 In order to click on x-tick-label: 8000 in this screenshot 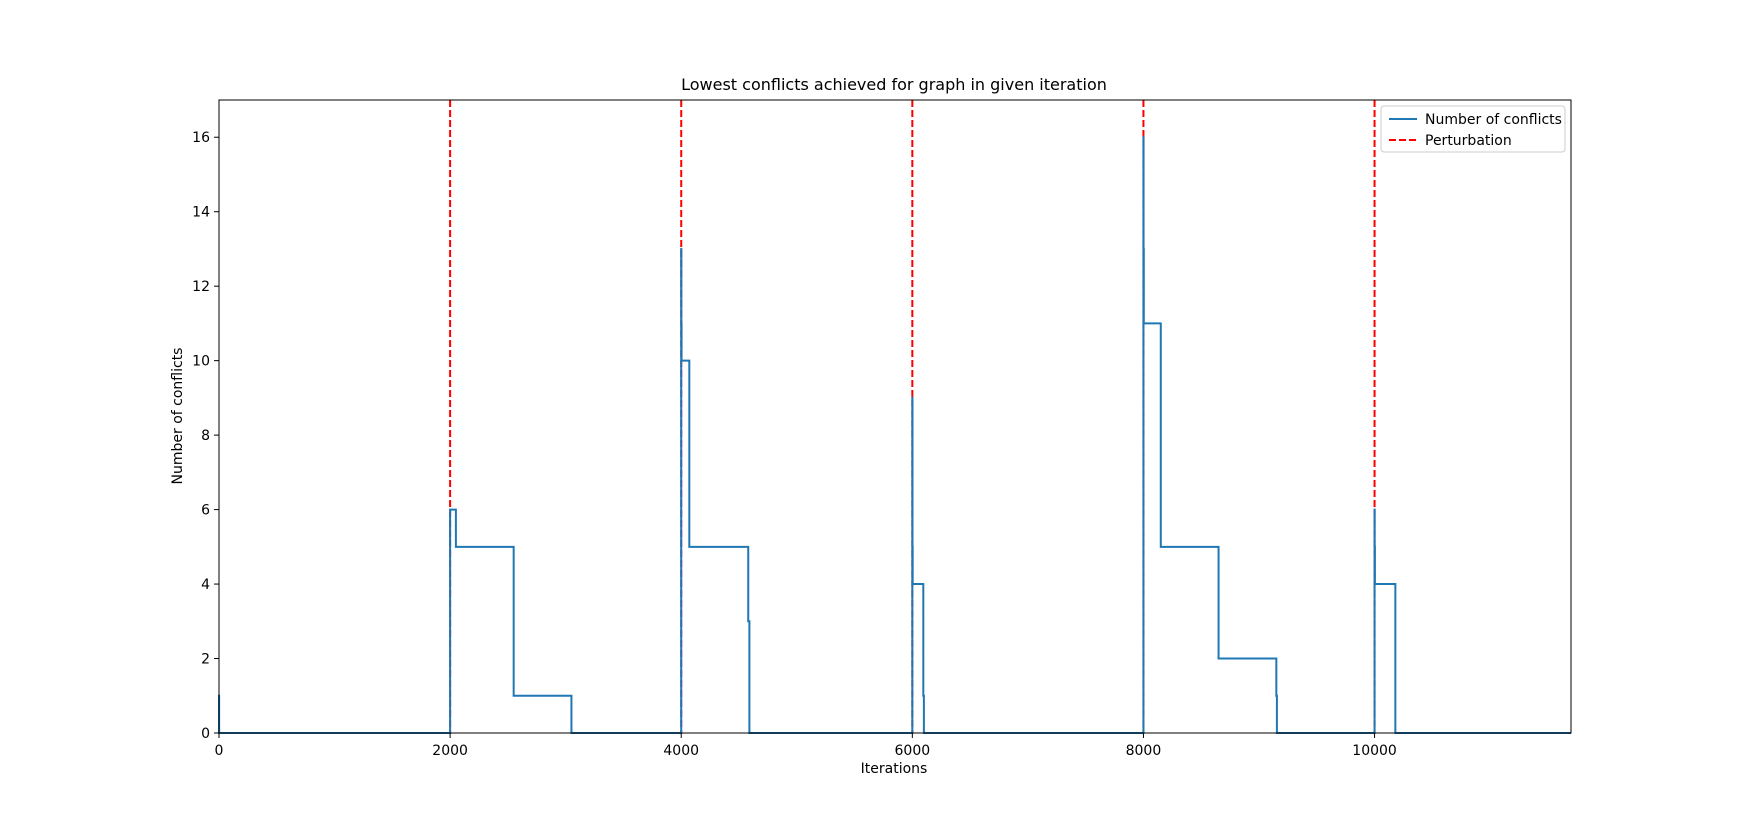, I will do `click(1144, 751)`.